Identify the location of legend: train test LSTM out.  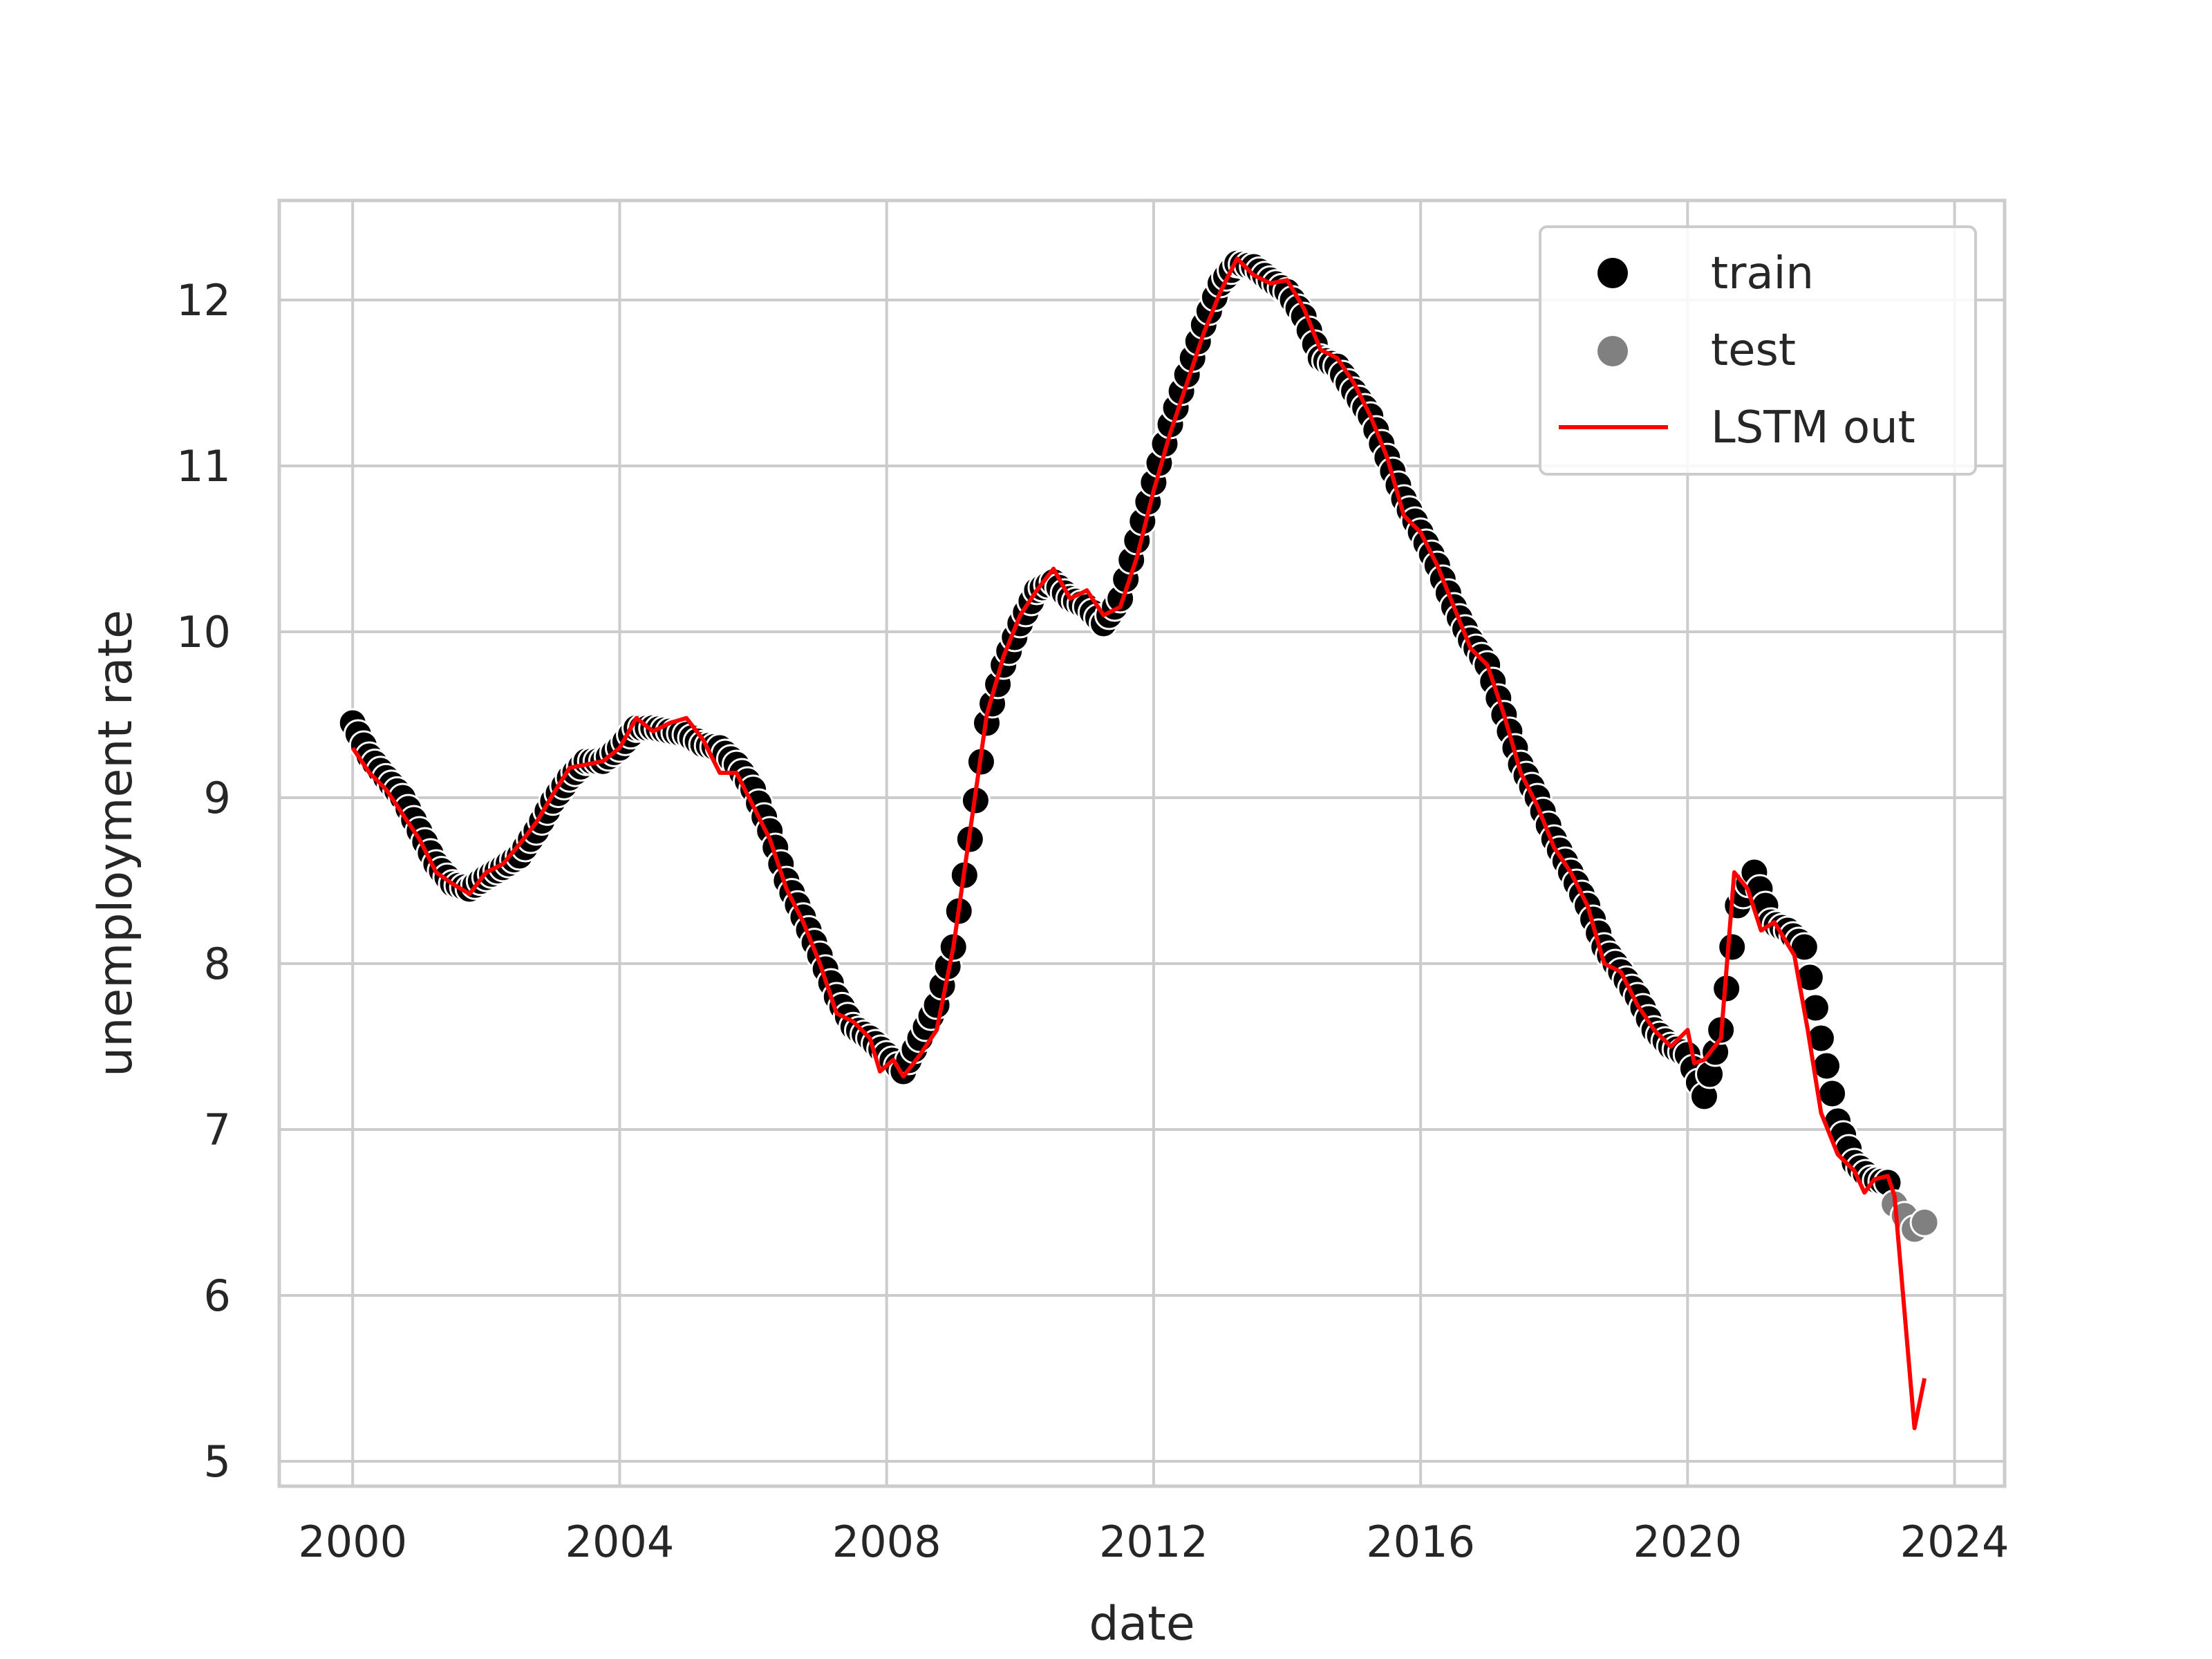
(1758, 350).